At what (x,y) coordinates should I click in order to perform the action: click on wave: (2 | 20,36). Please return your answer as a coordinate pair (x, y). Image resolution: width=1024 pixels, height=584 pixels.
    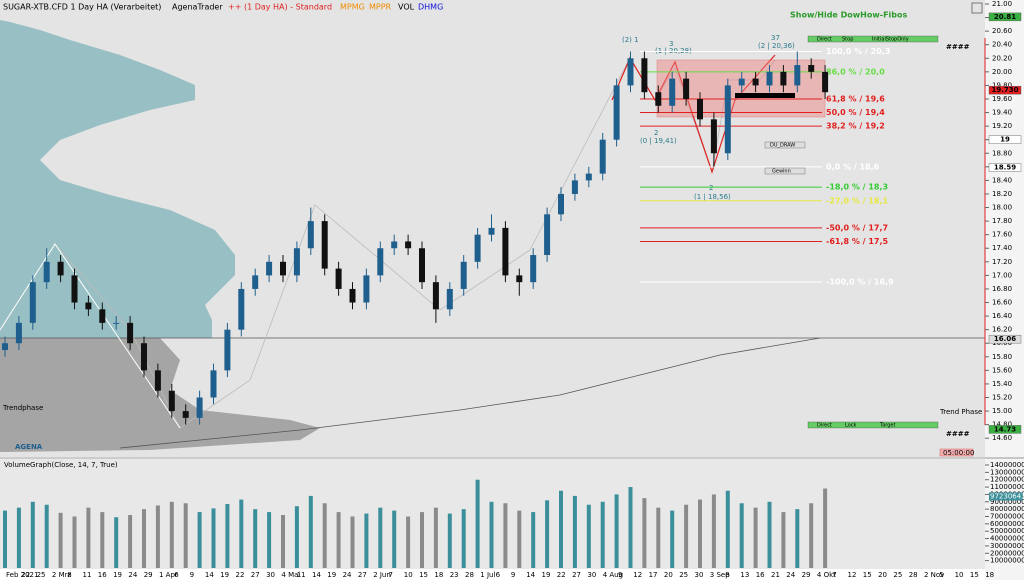
    Looking at the image, I should click on (776, 46).